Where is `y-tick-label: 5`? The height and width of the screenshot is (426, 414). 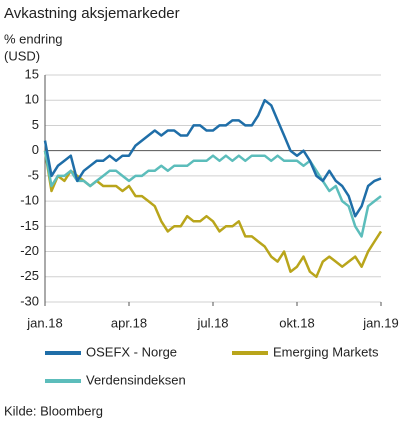 y-tick-label: 5 is located at coordinates (35, 124).